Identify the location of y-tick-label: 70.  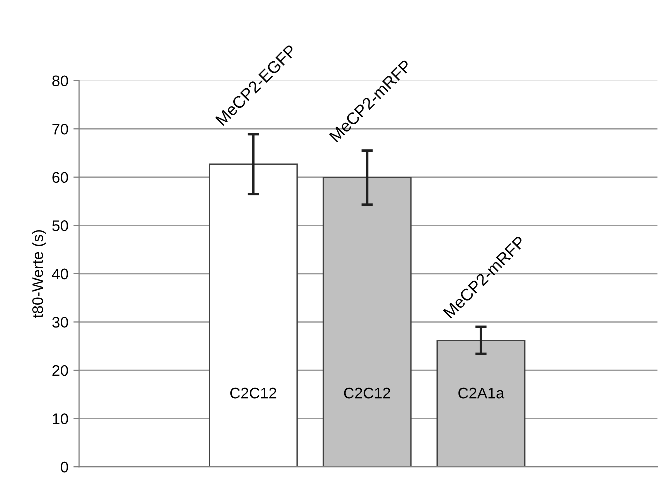
(60, 129).